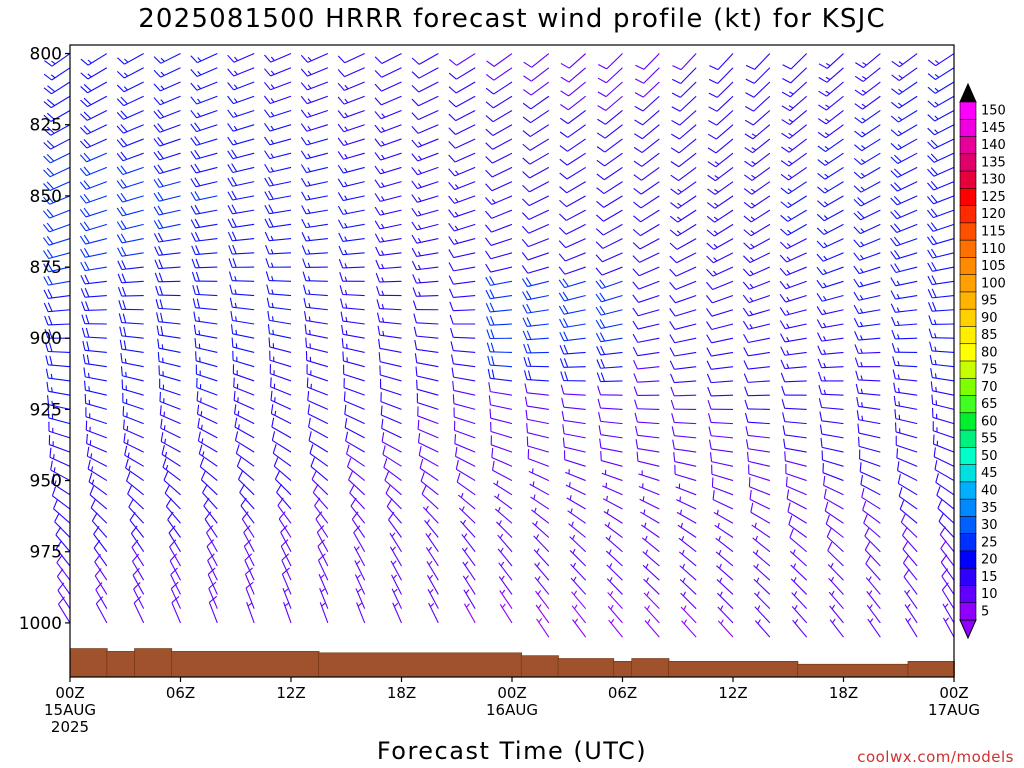 The width and height of the screenshot is (1024, 768). I want to click on x-tick-label: 16AUG, so click(512, 710).